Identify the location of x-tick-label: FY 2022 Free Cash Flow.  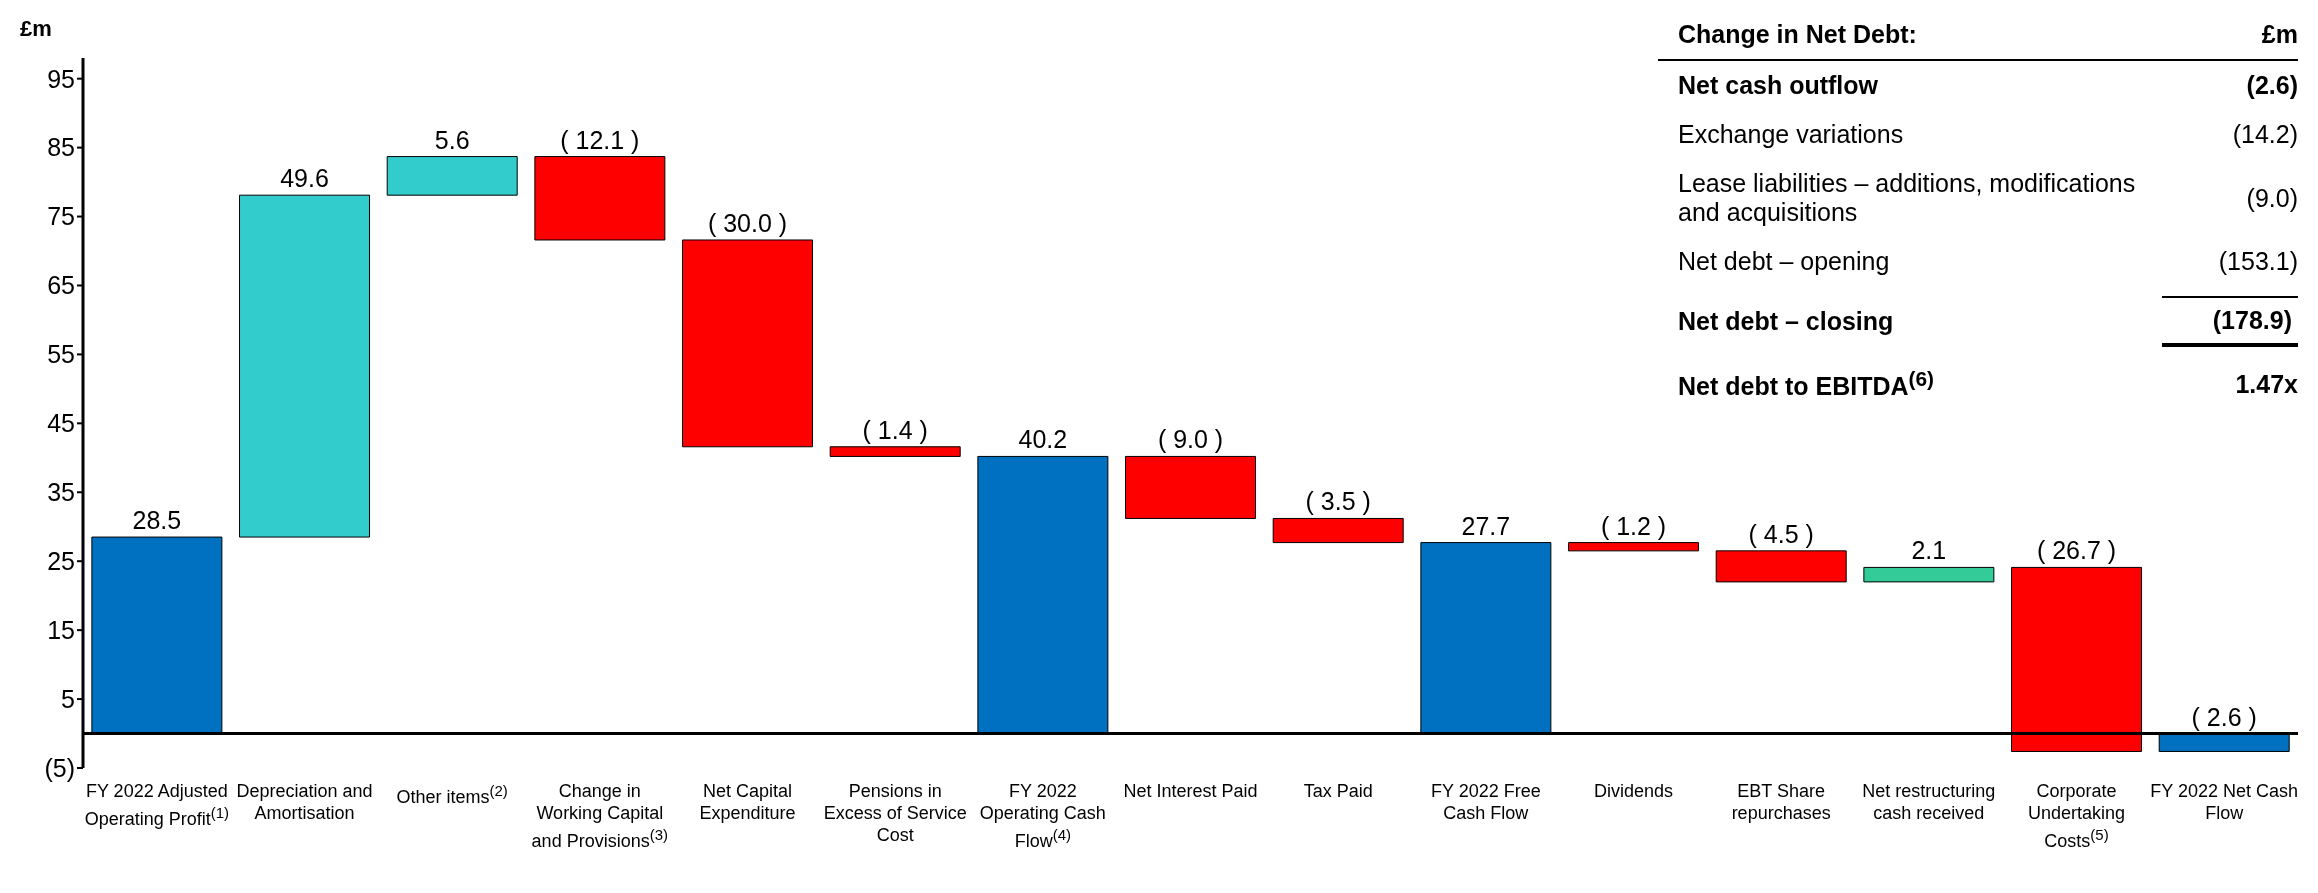
(1485, 802).